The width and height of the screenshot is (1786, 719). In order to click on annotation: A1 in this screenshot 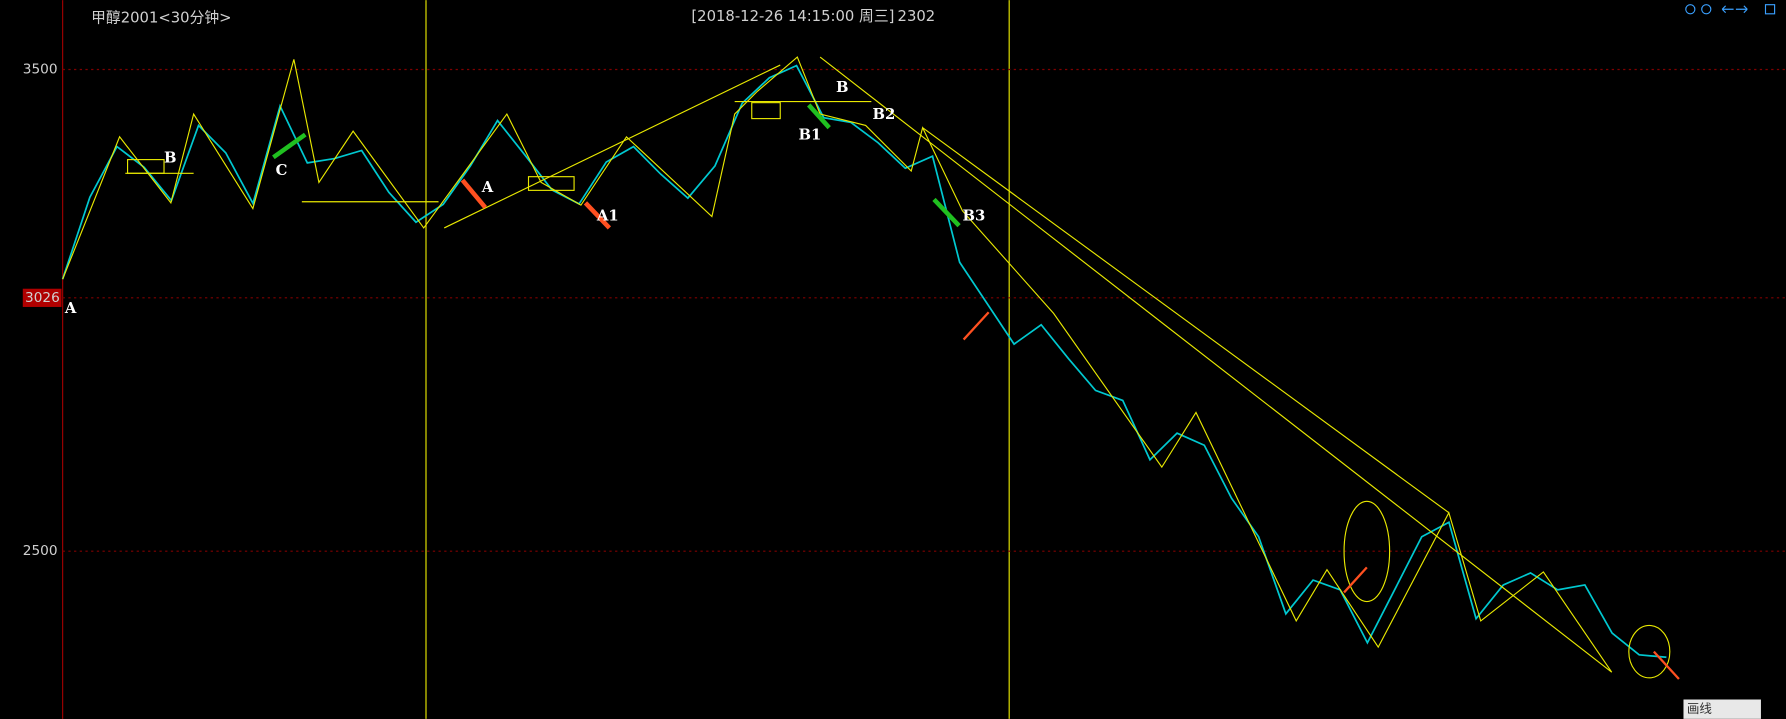, I will do `click(607, 216)`.